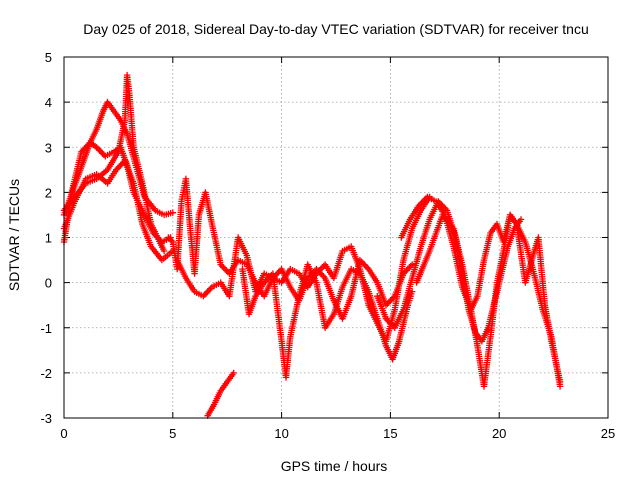 The width and height of the screenshot is (640, 480). I want to click on y-tick-label: 4, so click(48, 102).